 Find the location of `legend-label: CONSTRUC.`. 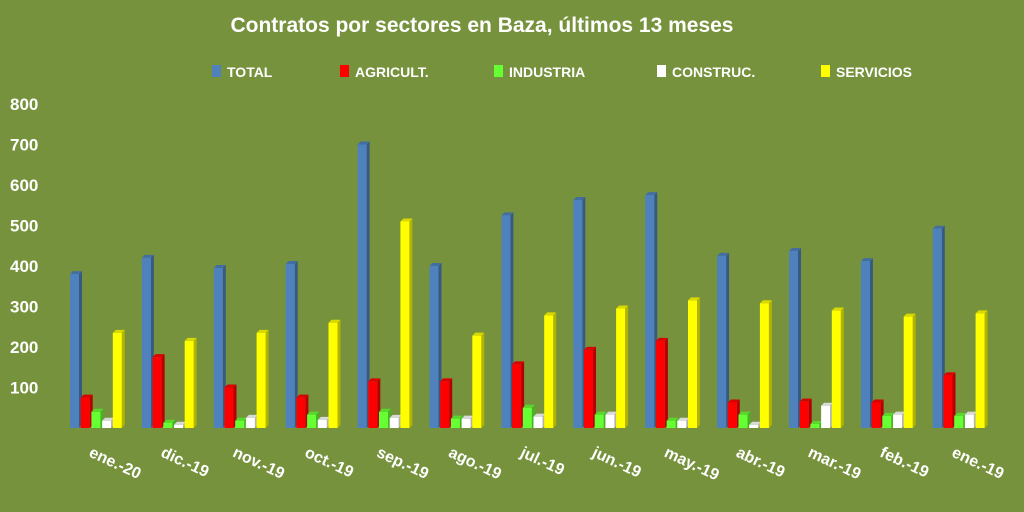

legend-label: CONSTRUC. is located at coordinates (713, 72).